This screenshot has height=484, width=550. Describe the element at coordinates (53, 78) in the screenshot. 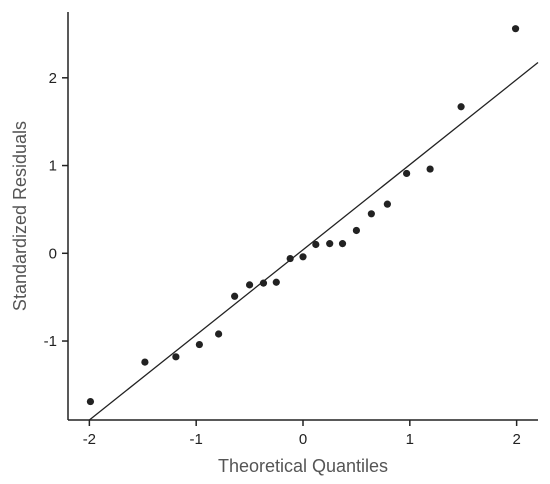

I see `y-tick-label: 2` at that location.